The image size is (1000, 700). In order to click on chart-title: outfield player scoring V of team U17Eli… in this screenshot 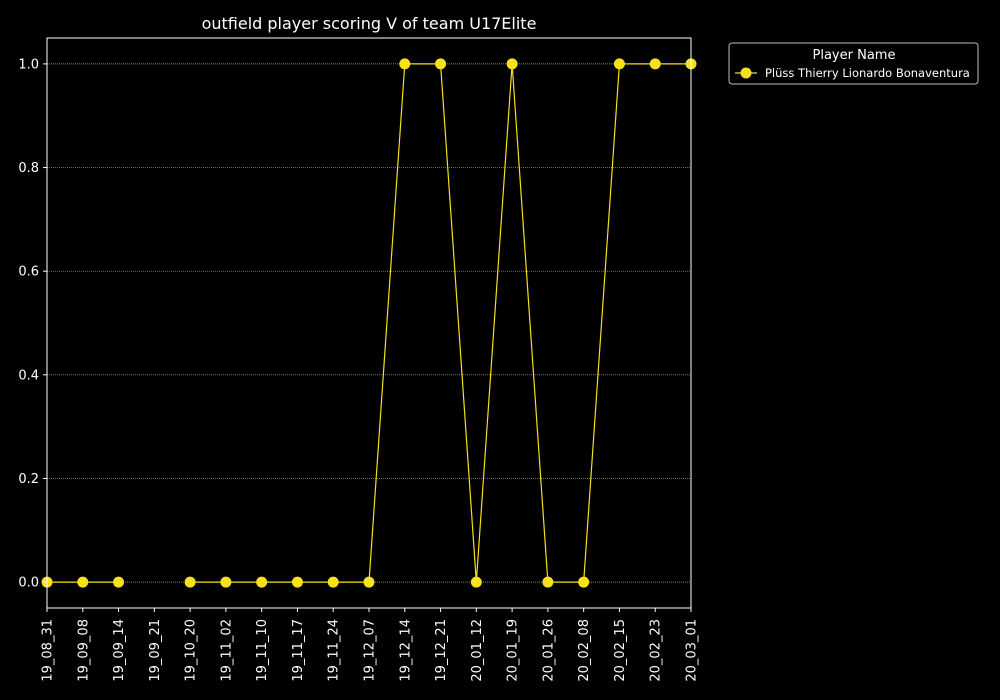, I will do `click(369, 23)`.